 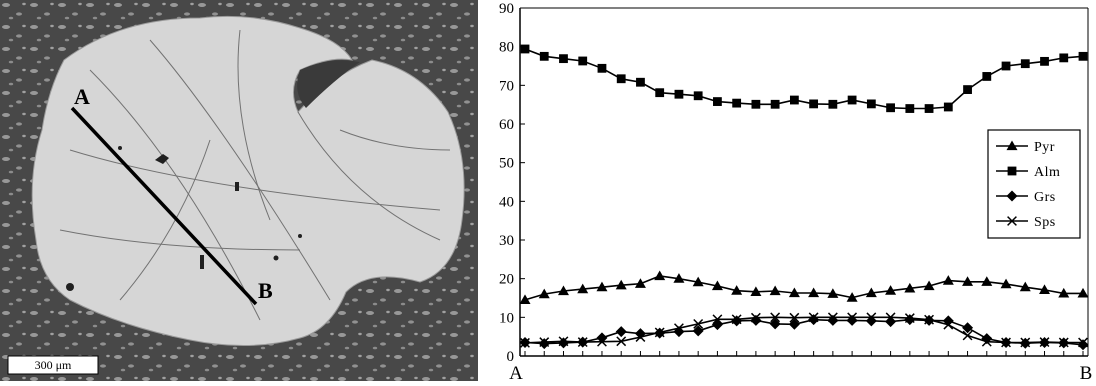 I want to click on y-tick-label: 20, so click(x=506, y=280).